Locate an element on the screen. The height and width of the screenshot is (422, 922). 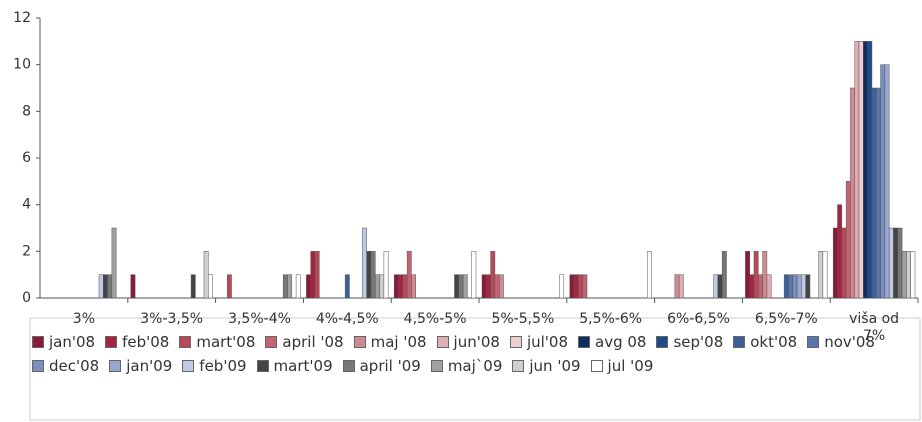
legend-label: jul '09 is located at coordinates (630, 366).